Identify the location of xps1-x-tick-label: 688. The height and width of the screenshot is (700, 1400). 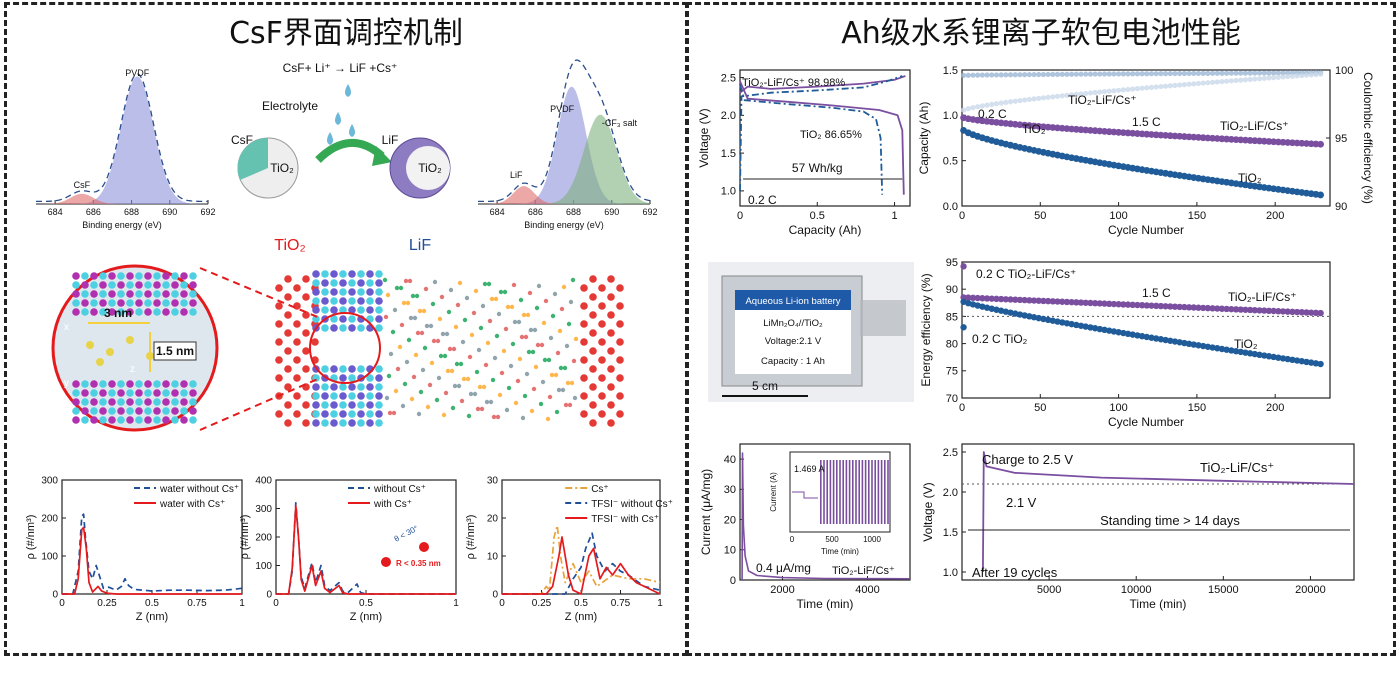
(131, 212).